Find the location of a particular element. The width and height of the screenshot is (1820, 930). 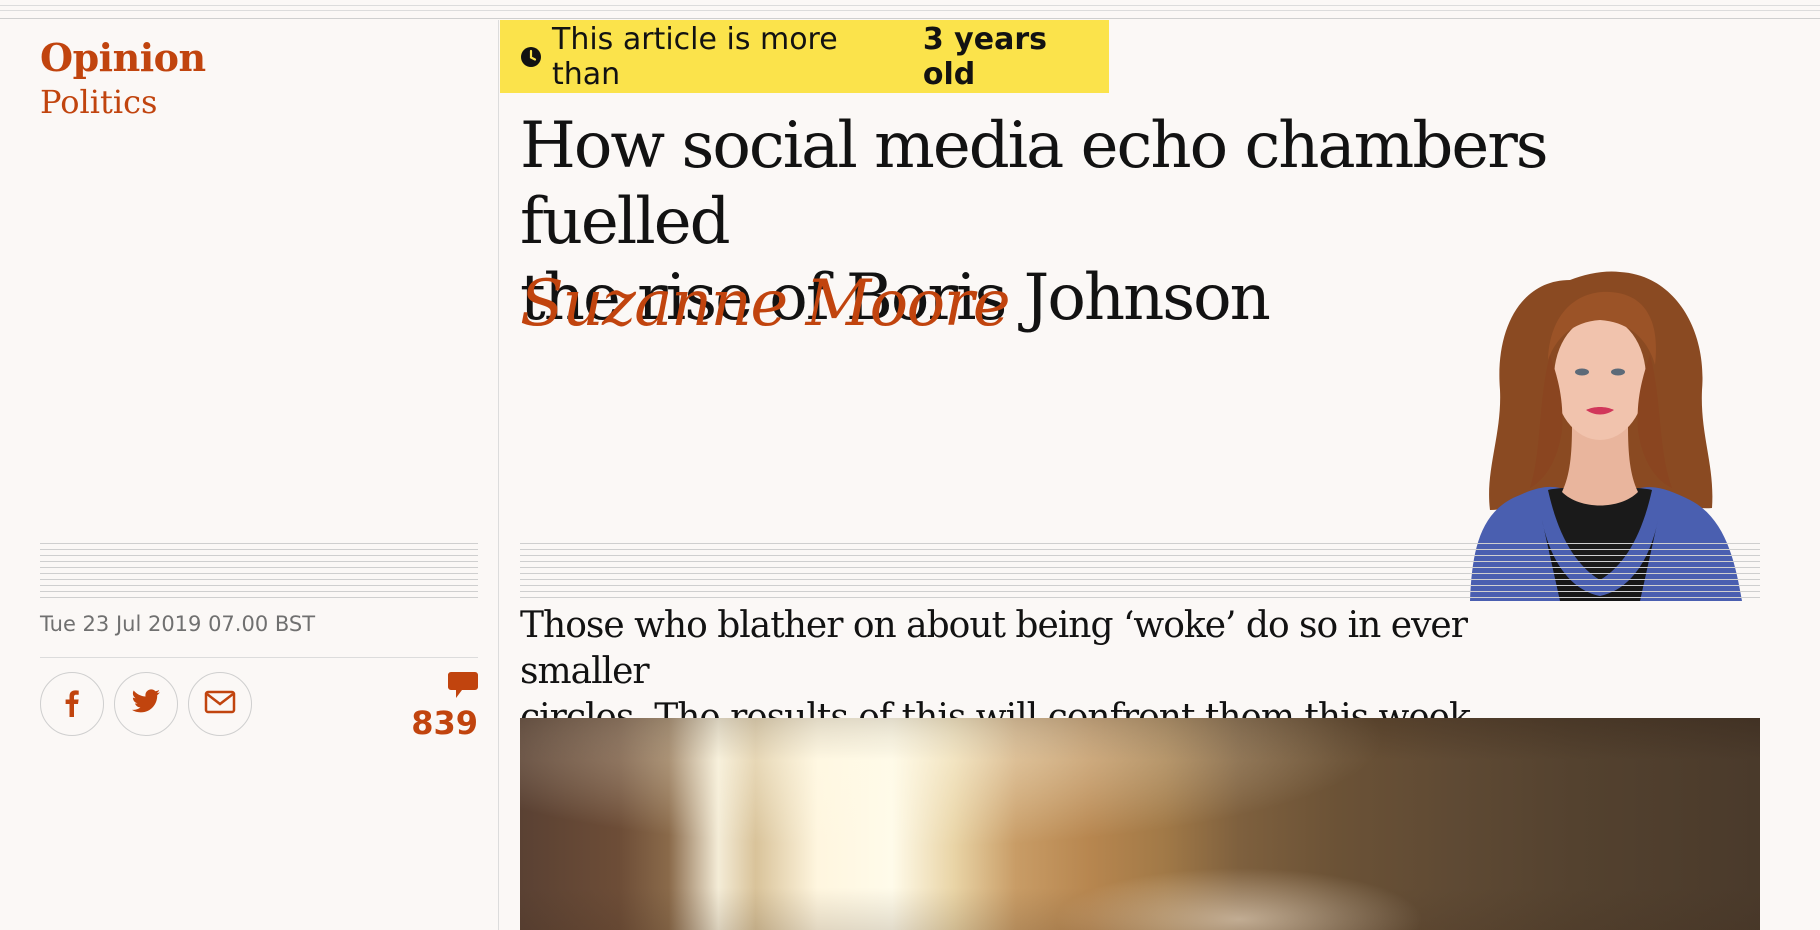

headline-rules is located at coordinates (1140, 571).